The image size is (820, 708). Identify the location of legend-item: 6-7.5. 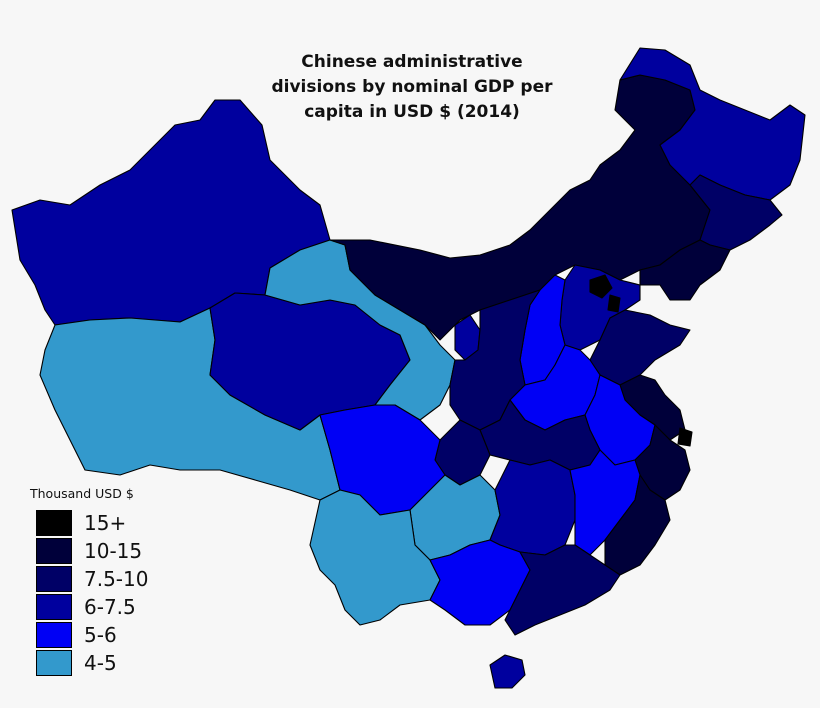
(88, 607).